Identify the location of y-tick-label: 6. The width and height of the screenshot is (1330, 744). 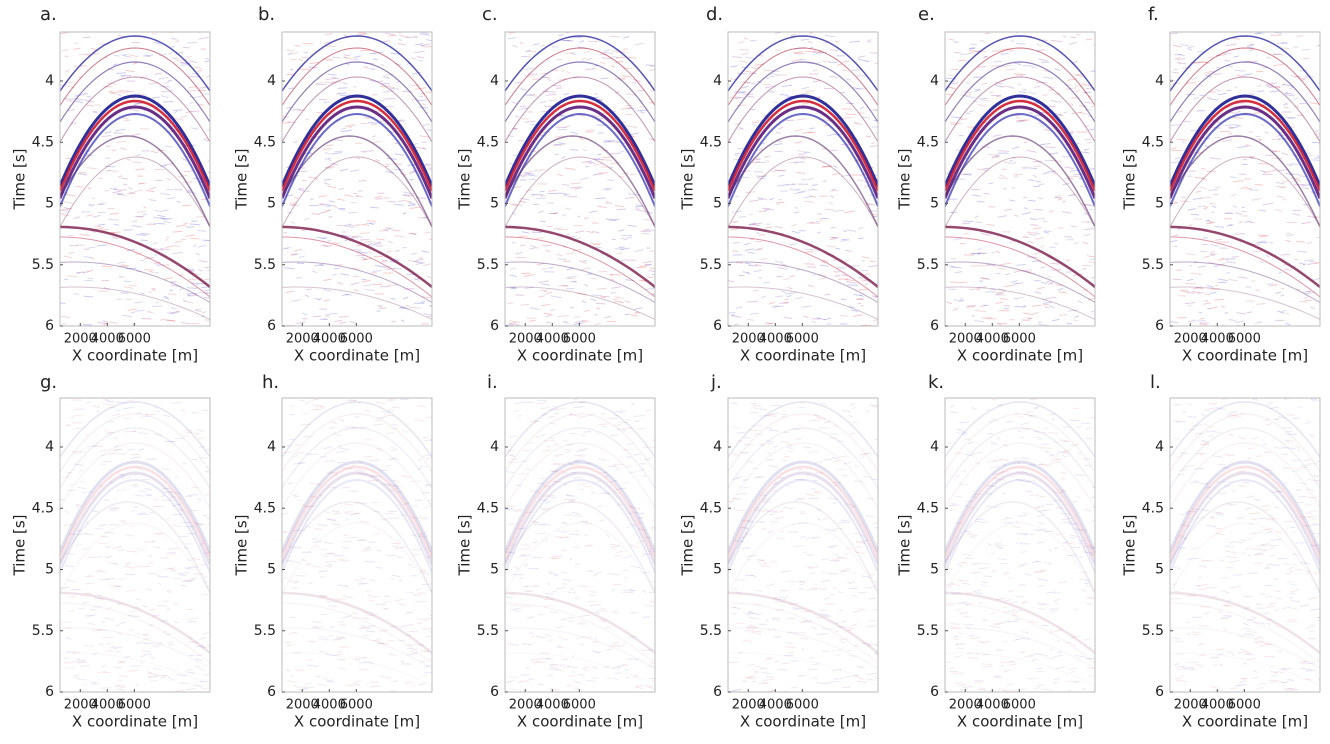
(934, 326).